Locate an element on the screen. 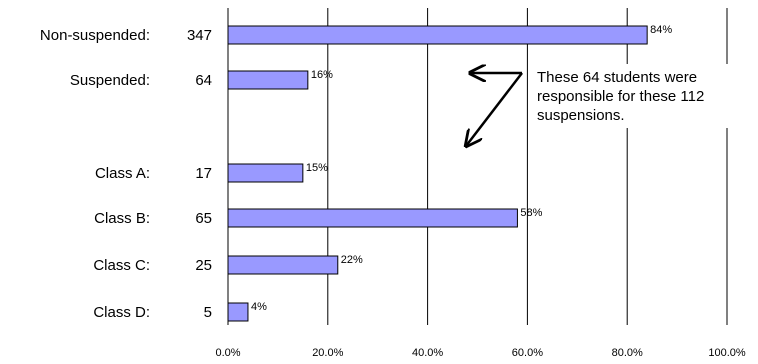 The image size is (758, 364). count-label: 65 is located at coordinates (203, 218).